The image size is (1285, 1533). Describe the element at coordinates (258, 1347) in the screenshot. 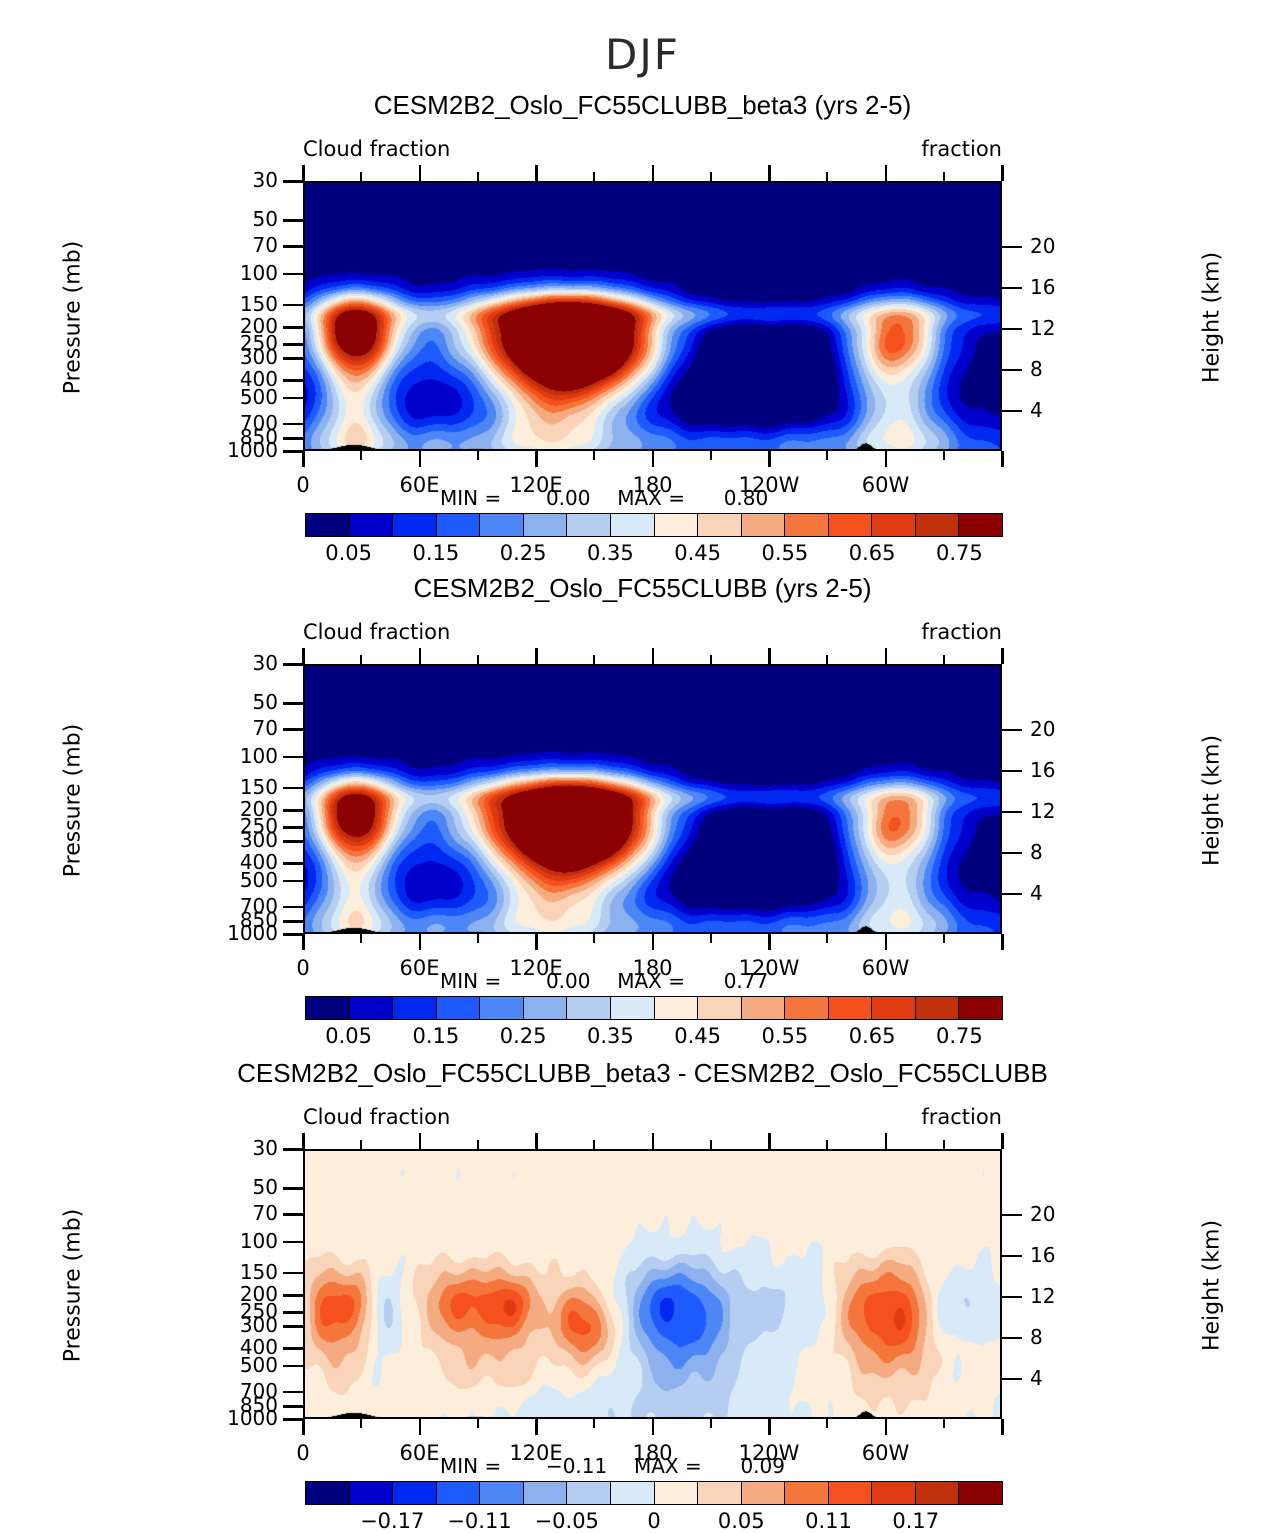

I see `pressure-tick-label: 400` at that location.